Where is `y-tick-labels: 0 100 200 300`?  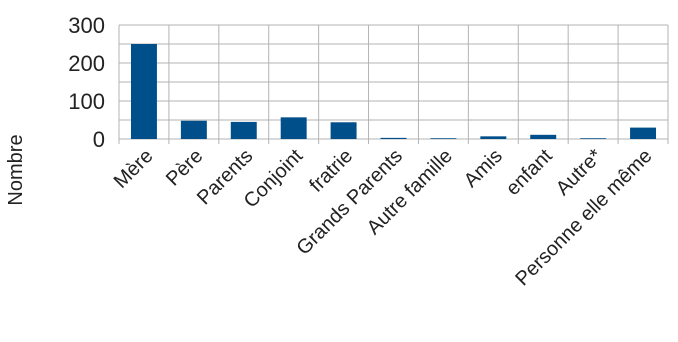
y-tick-labels: 0 100 200 300 is located at coordinates (86, 82).